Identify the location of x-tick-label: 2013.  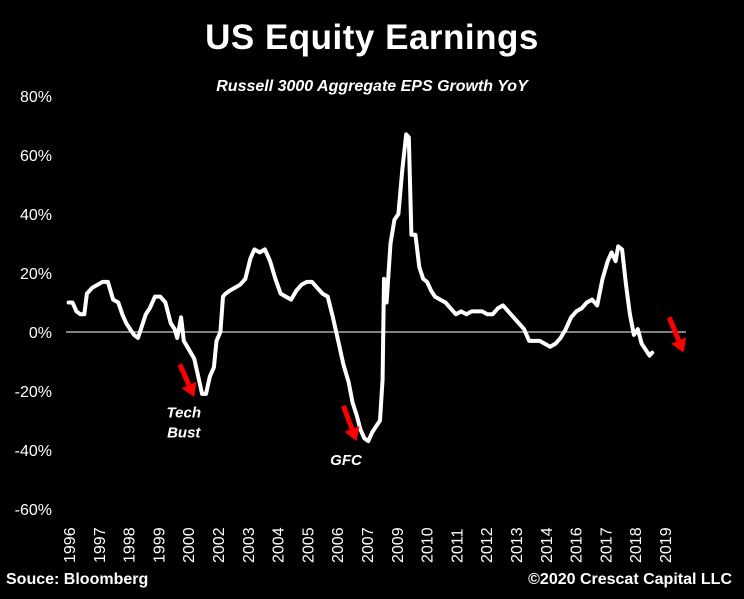
(517, 545).